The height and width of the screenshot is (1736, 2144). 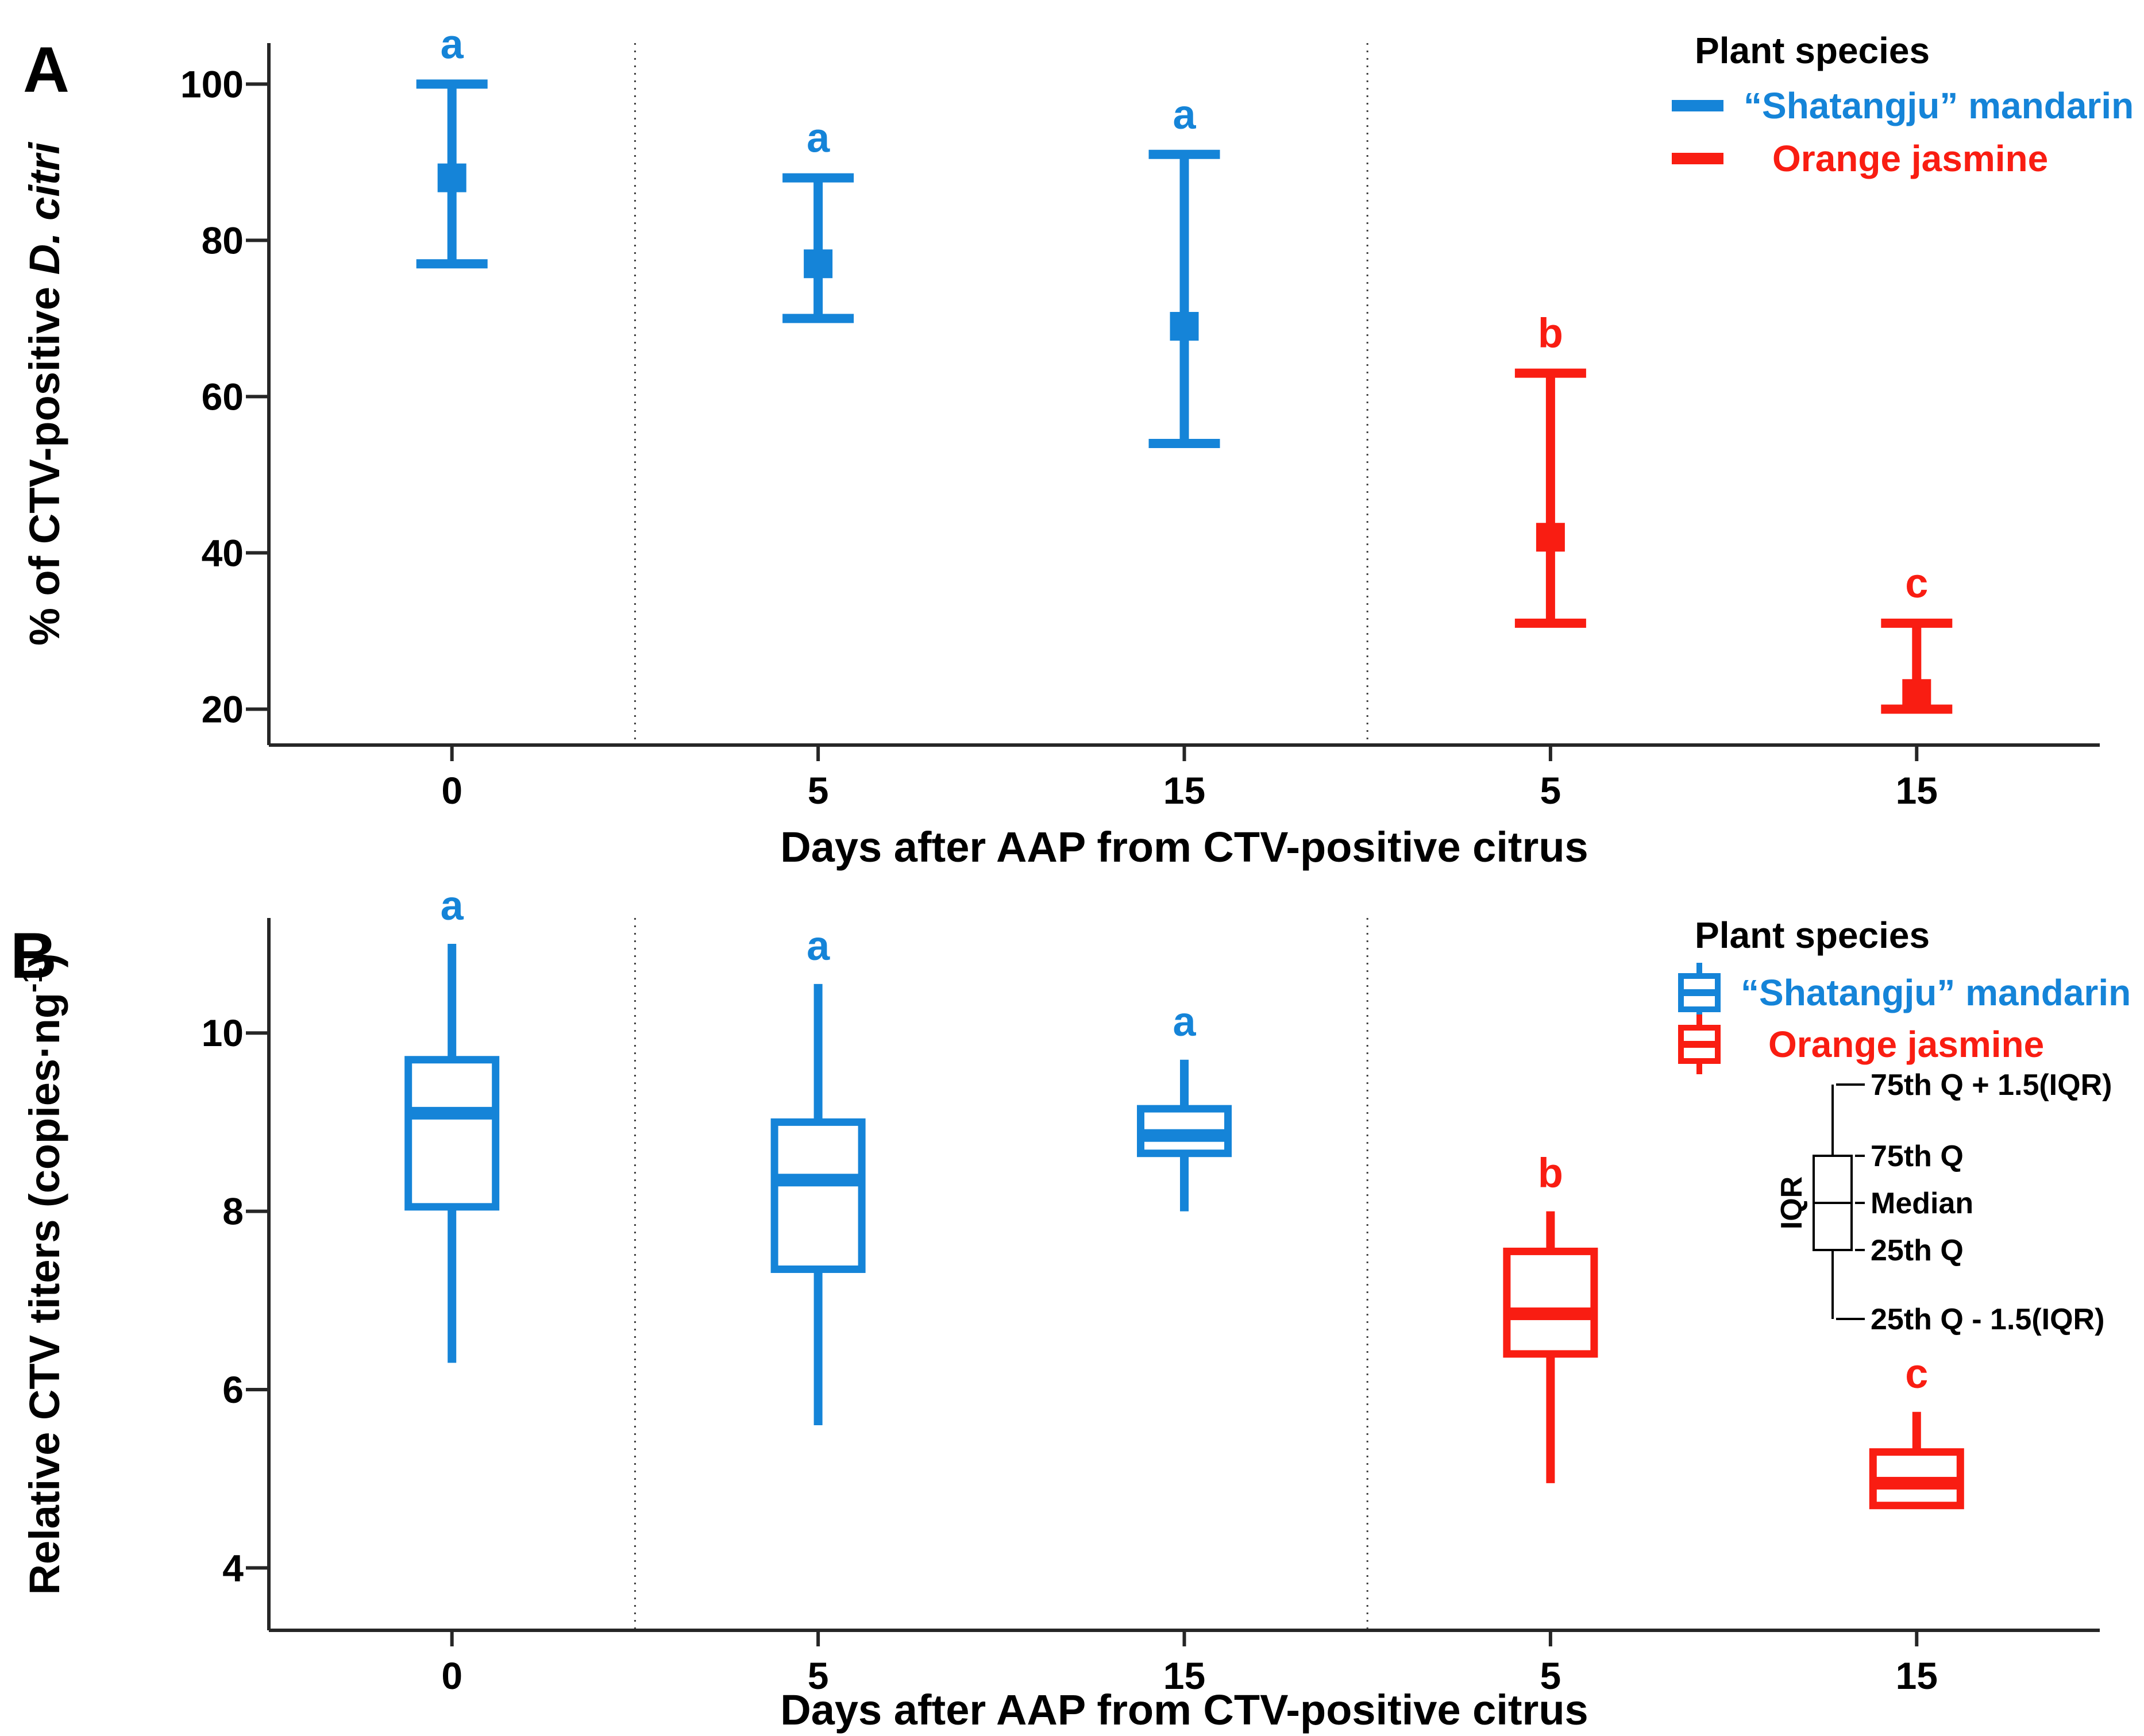 What do you see at coordinates (44, 1294) in the screenshot?
I see `y-axis-title-part: Relative CTV titers (copies·ng` at bounding box center [44, 1294].